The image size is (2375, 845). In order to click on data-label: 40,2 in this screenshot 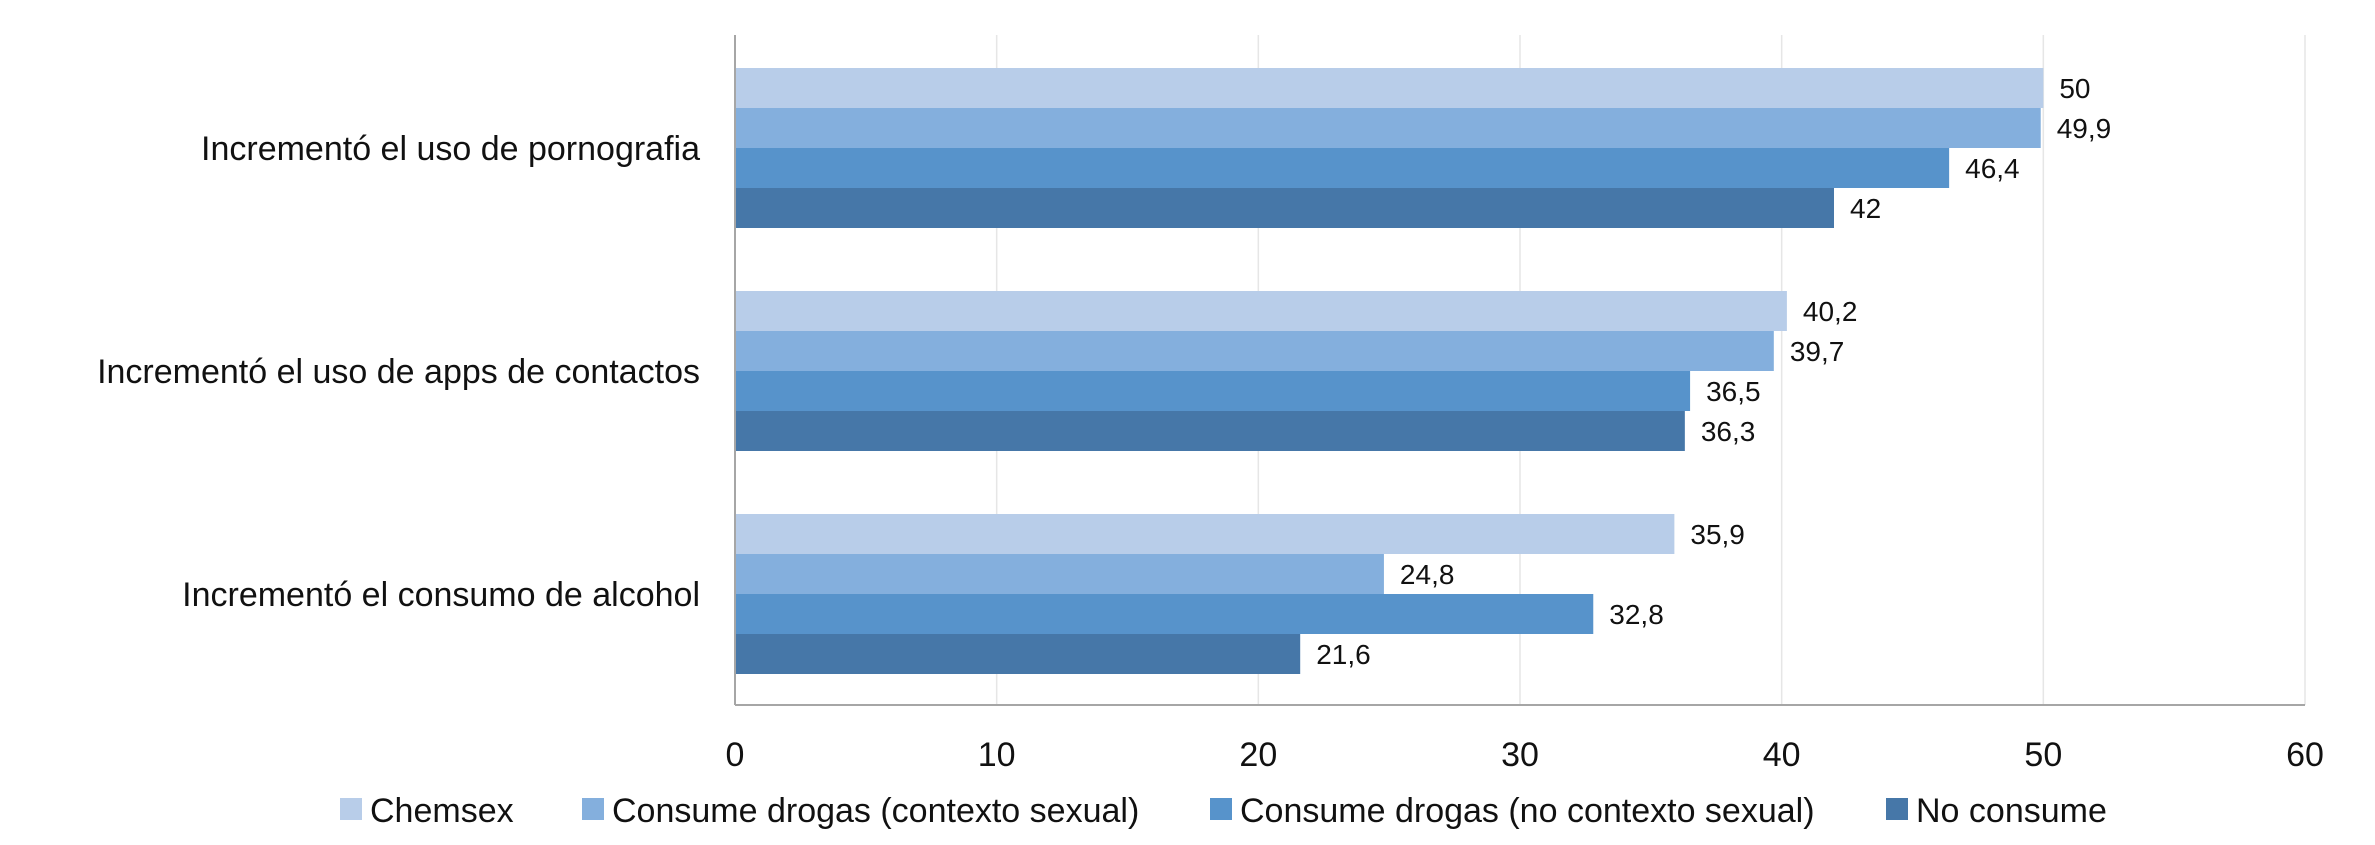, I will do `click(1830, 311)`.